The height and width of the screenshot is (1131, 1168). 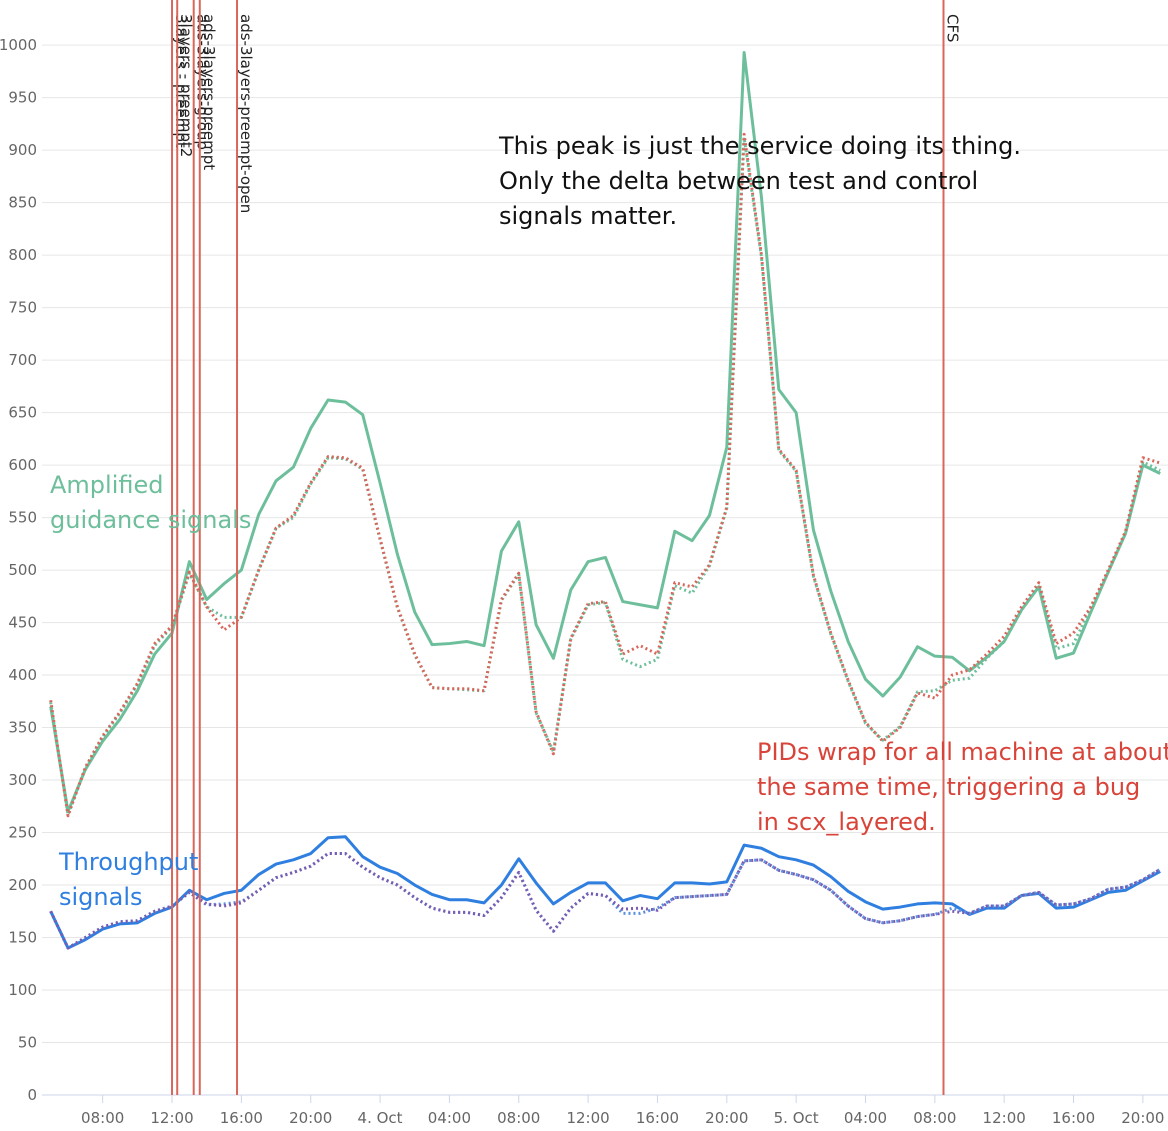 I want to click on annotation: Throughput signals, so click(x=128, y=880).